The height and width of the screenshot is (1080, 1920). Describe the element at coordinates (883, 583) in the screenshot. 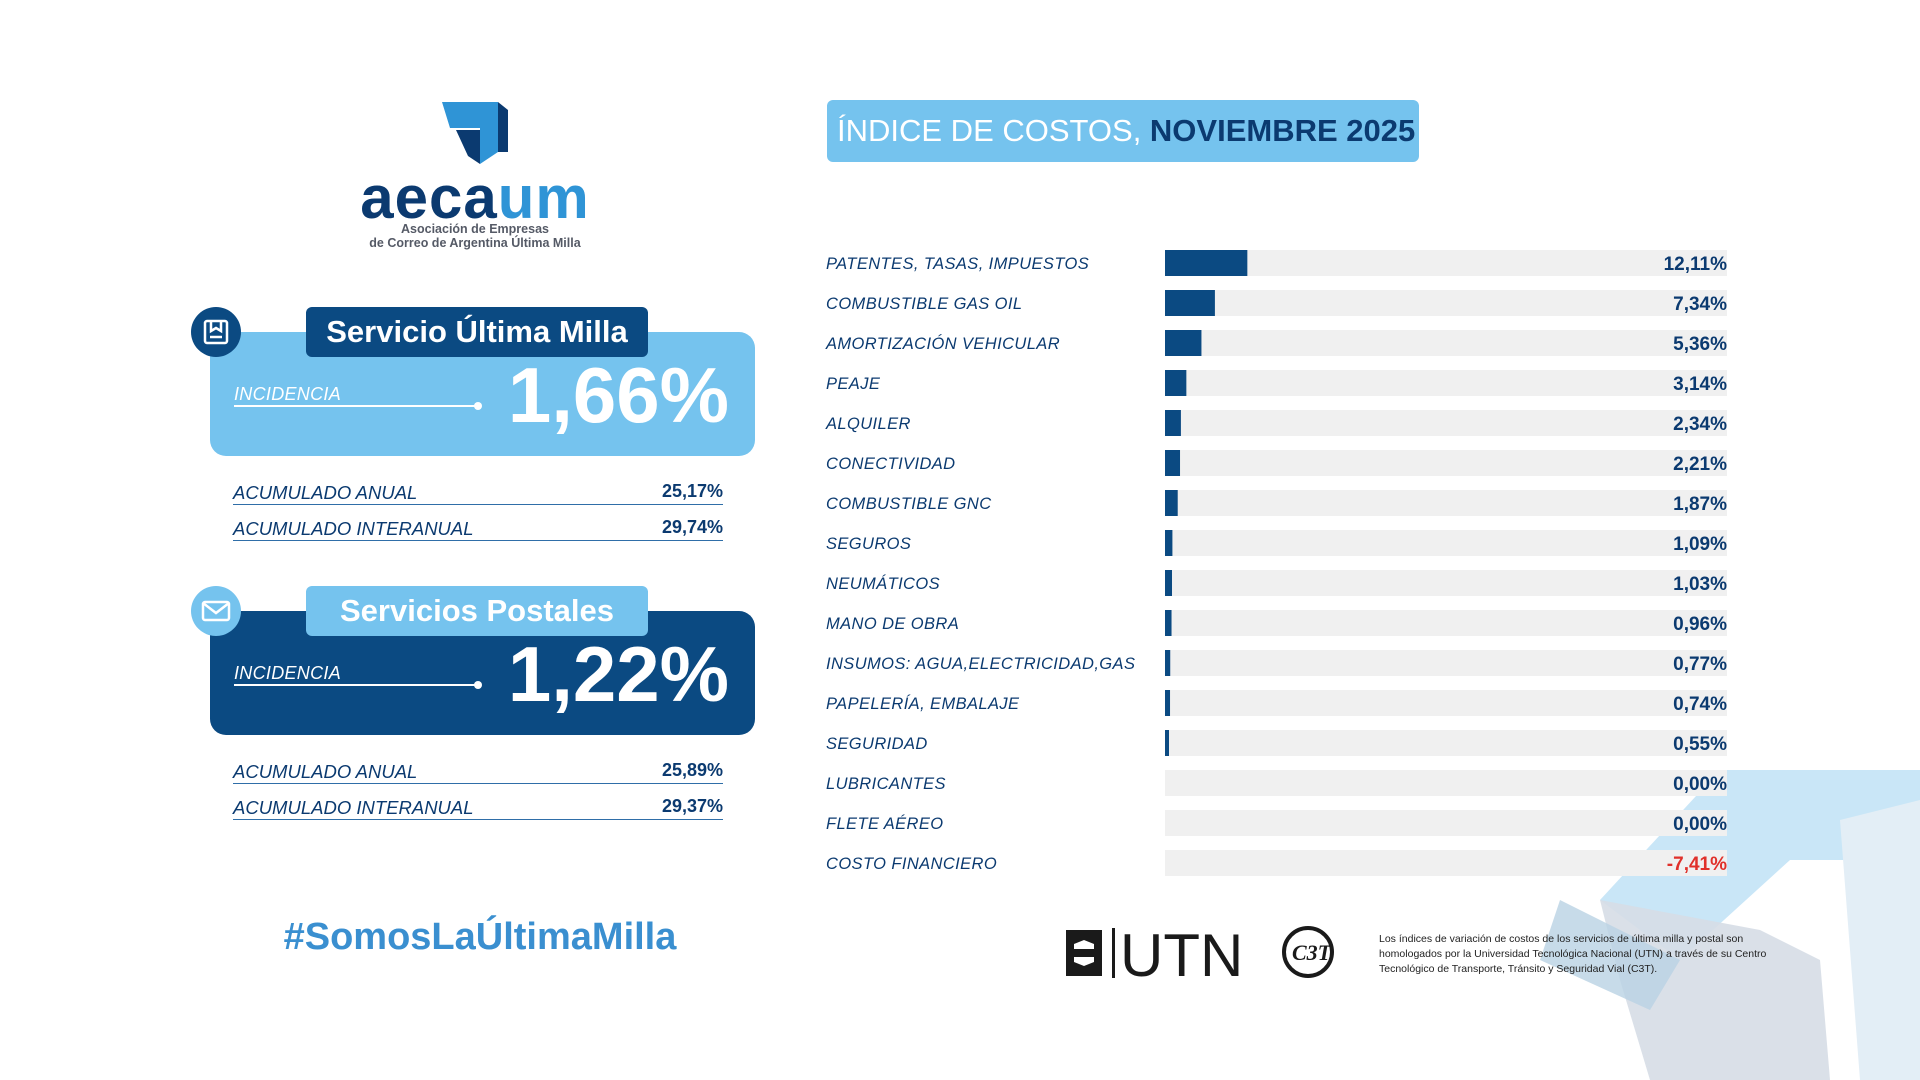

I see `category-label: NEUMÁTICOS` at that location.